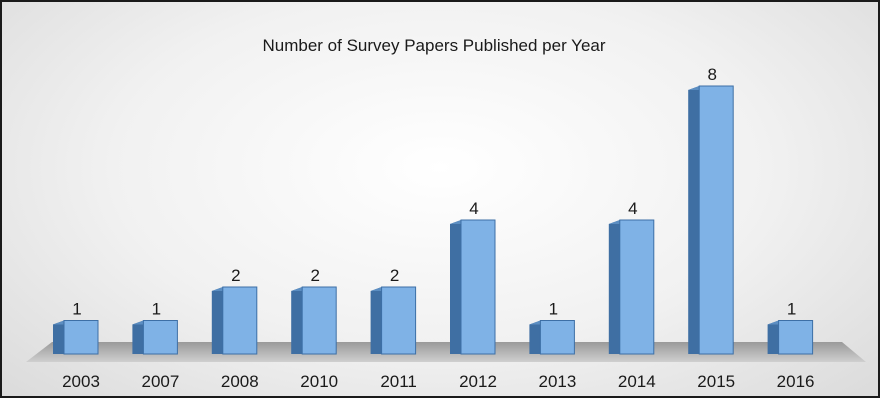 This screenshot has height=398, width=880. What do you see at coordinates (716, 381) in the screenshot?
I see `x-tick-label: 2015` at bounding box center [716, 381].